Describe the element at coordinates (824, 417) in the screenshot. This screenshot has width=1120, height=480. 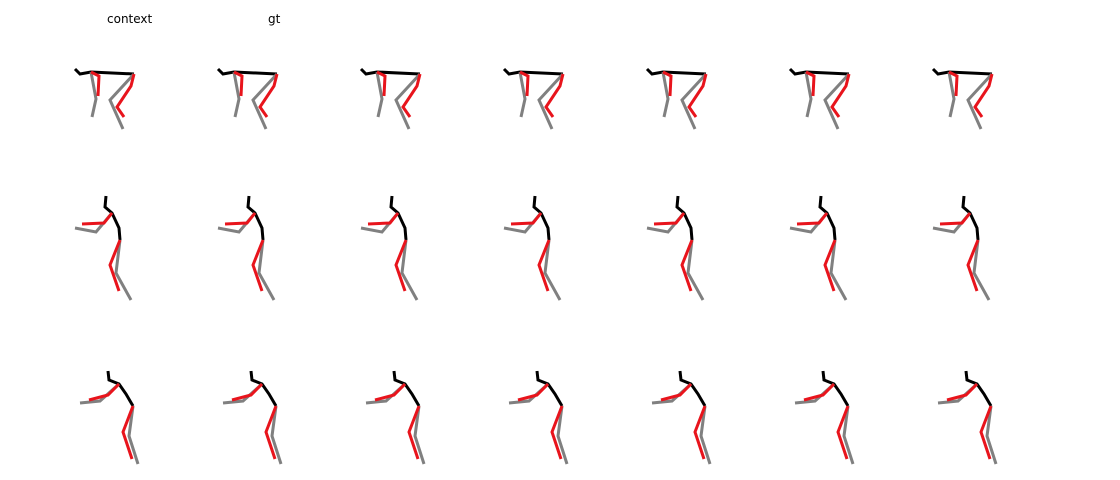
I see `pose-figure-r3-c6` at that location.